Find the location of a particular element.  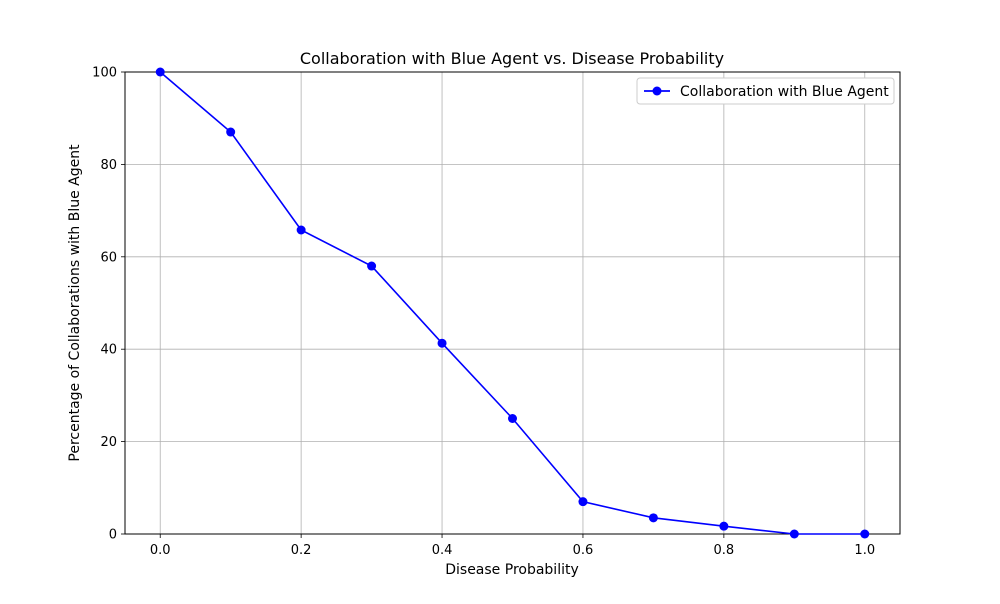

legend: Collaboration with Blue Agent is located at coordinates (765, 91).